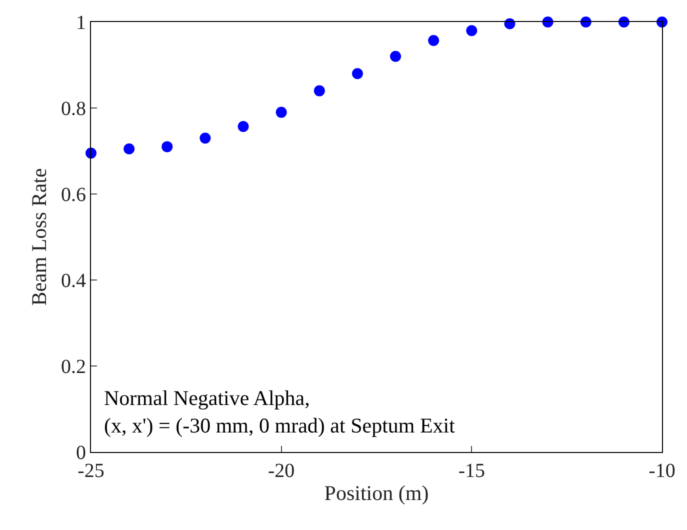  Describe the element at coordinates (280, 412) in the screenshot. I see `annotation: Normal Negative Alpha, (x, x') = (-30 mm, 0 mrad) at Septum Exit` at that location.